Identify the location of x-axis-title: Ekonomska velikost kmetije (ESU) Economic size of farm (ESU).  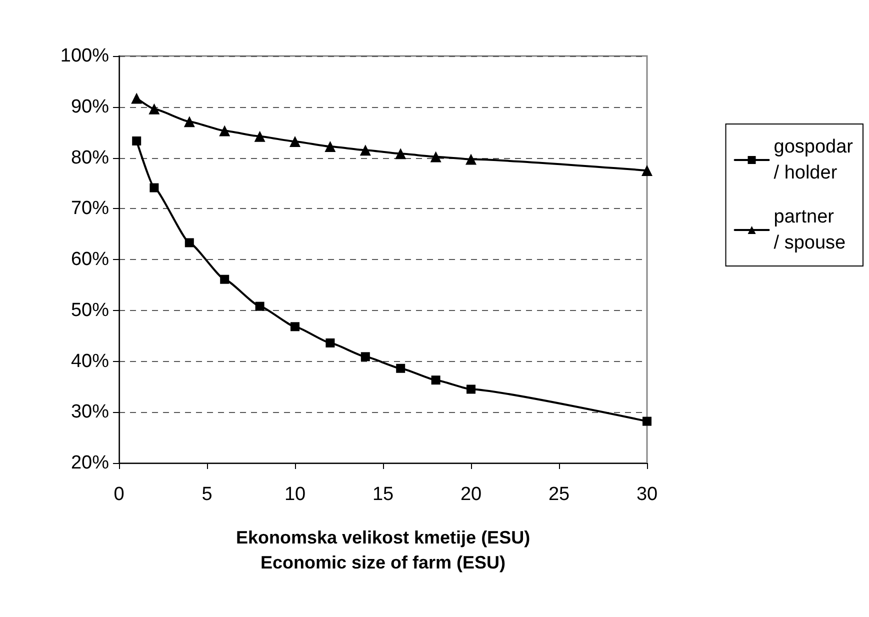
(383, 550).